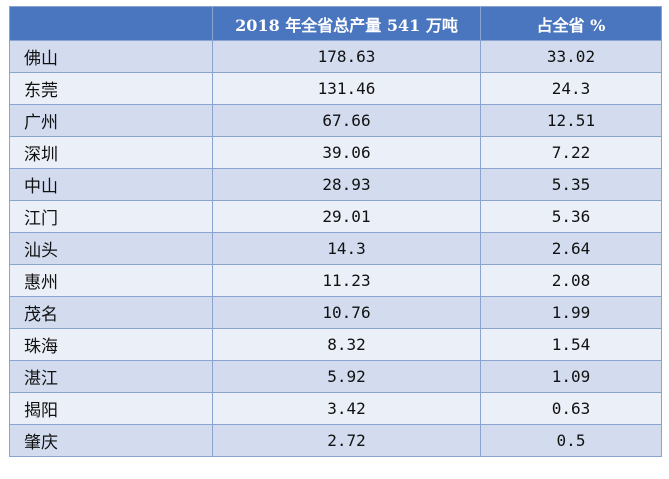 The width and height of the screenshot is (669, 479). Describe the element at coordinates (571, 23) in the screenshot. I see `header-share-column: 占全省 %` at that location.